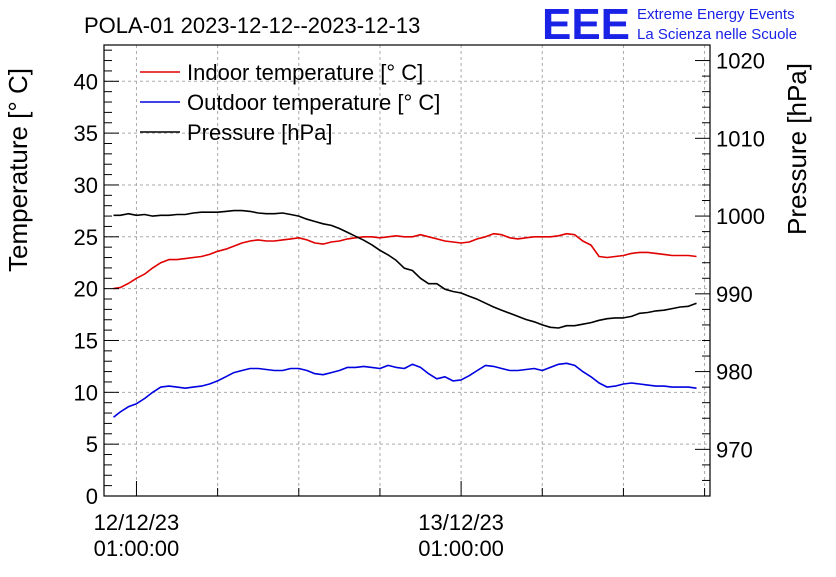 The image size is (836, 577). What do you see at coordinates (86, 237) in the screenshot?
I see `left-tick-label: 25` at bounding box center [86, 237].